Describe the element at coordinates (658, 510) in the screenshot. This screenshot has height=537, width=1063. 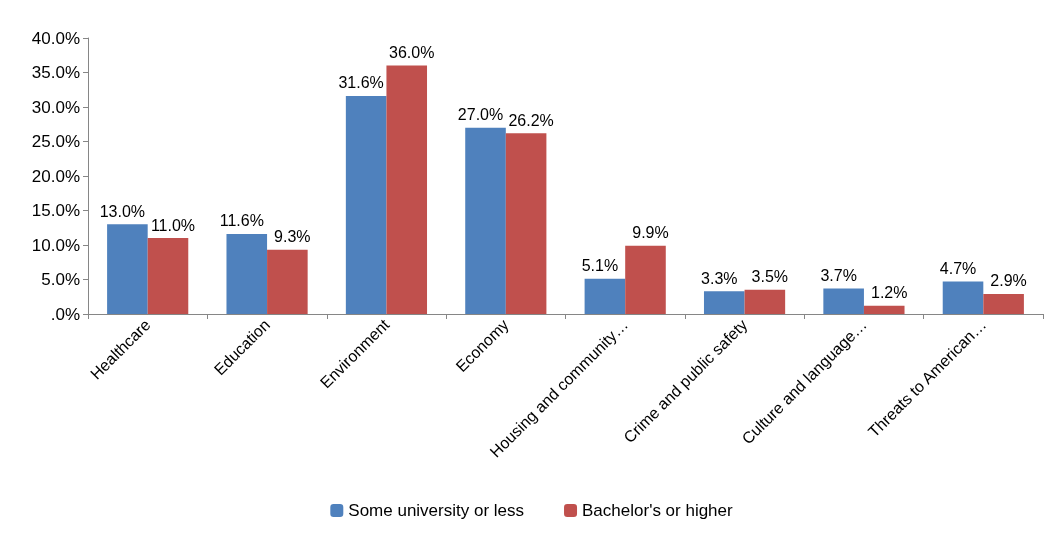
I see `legend-label: Bachelor's or higher` at that location.